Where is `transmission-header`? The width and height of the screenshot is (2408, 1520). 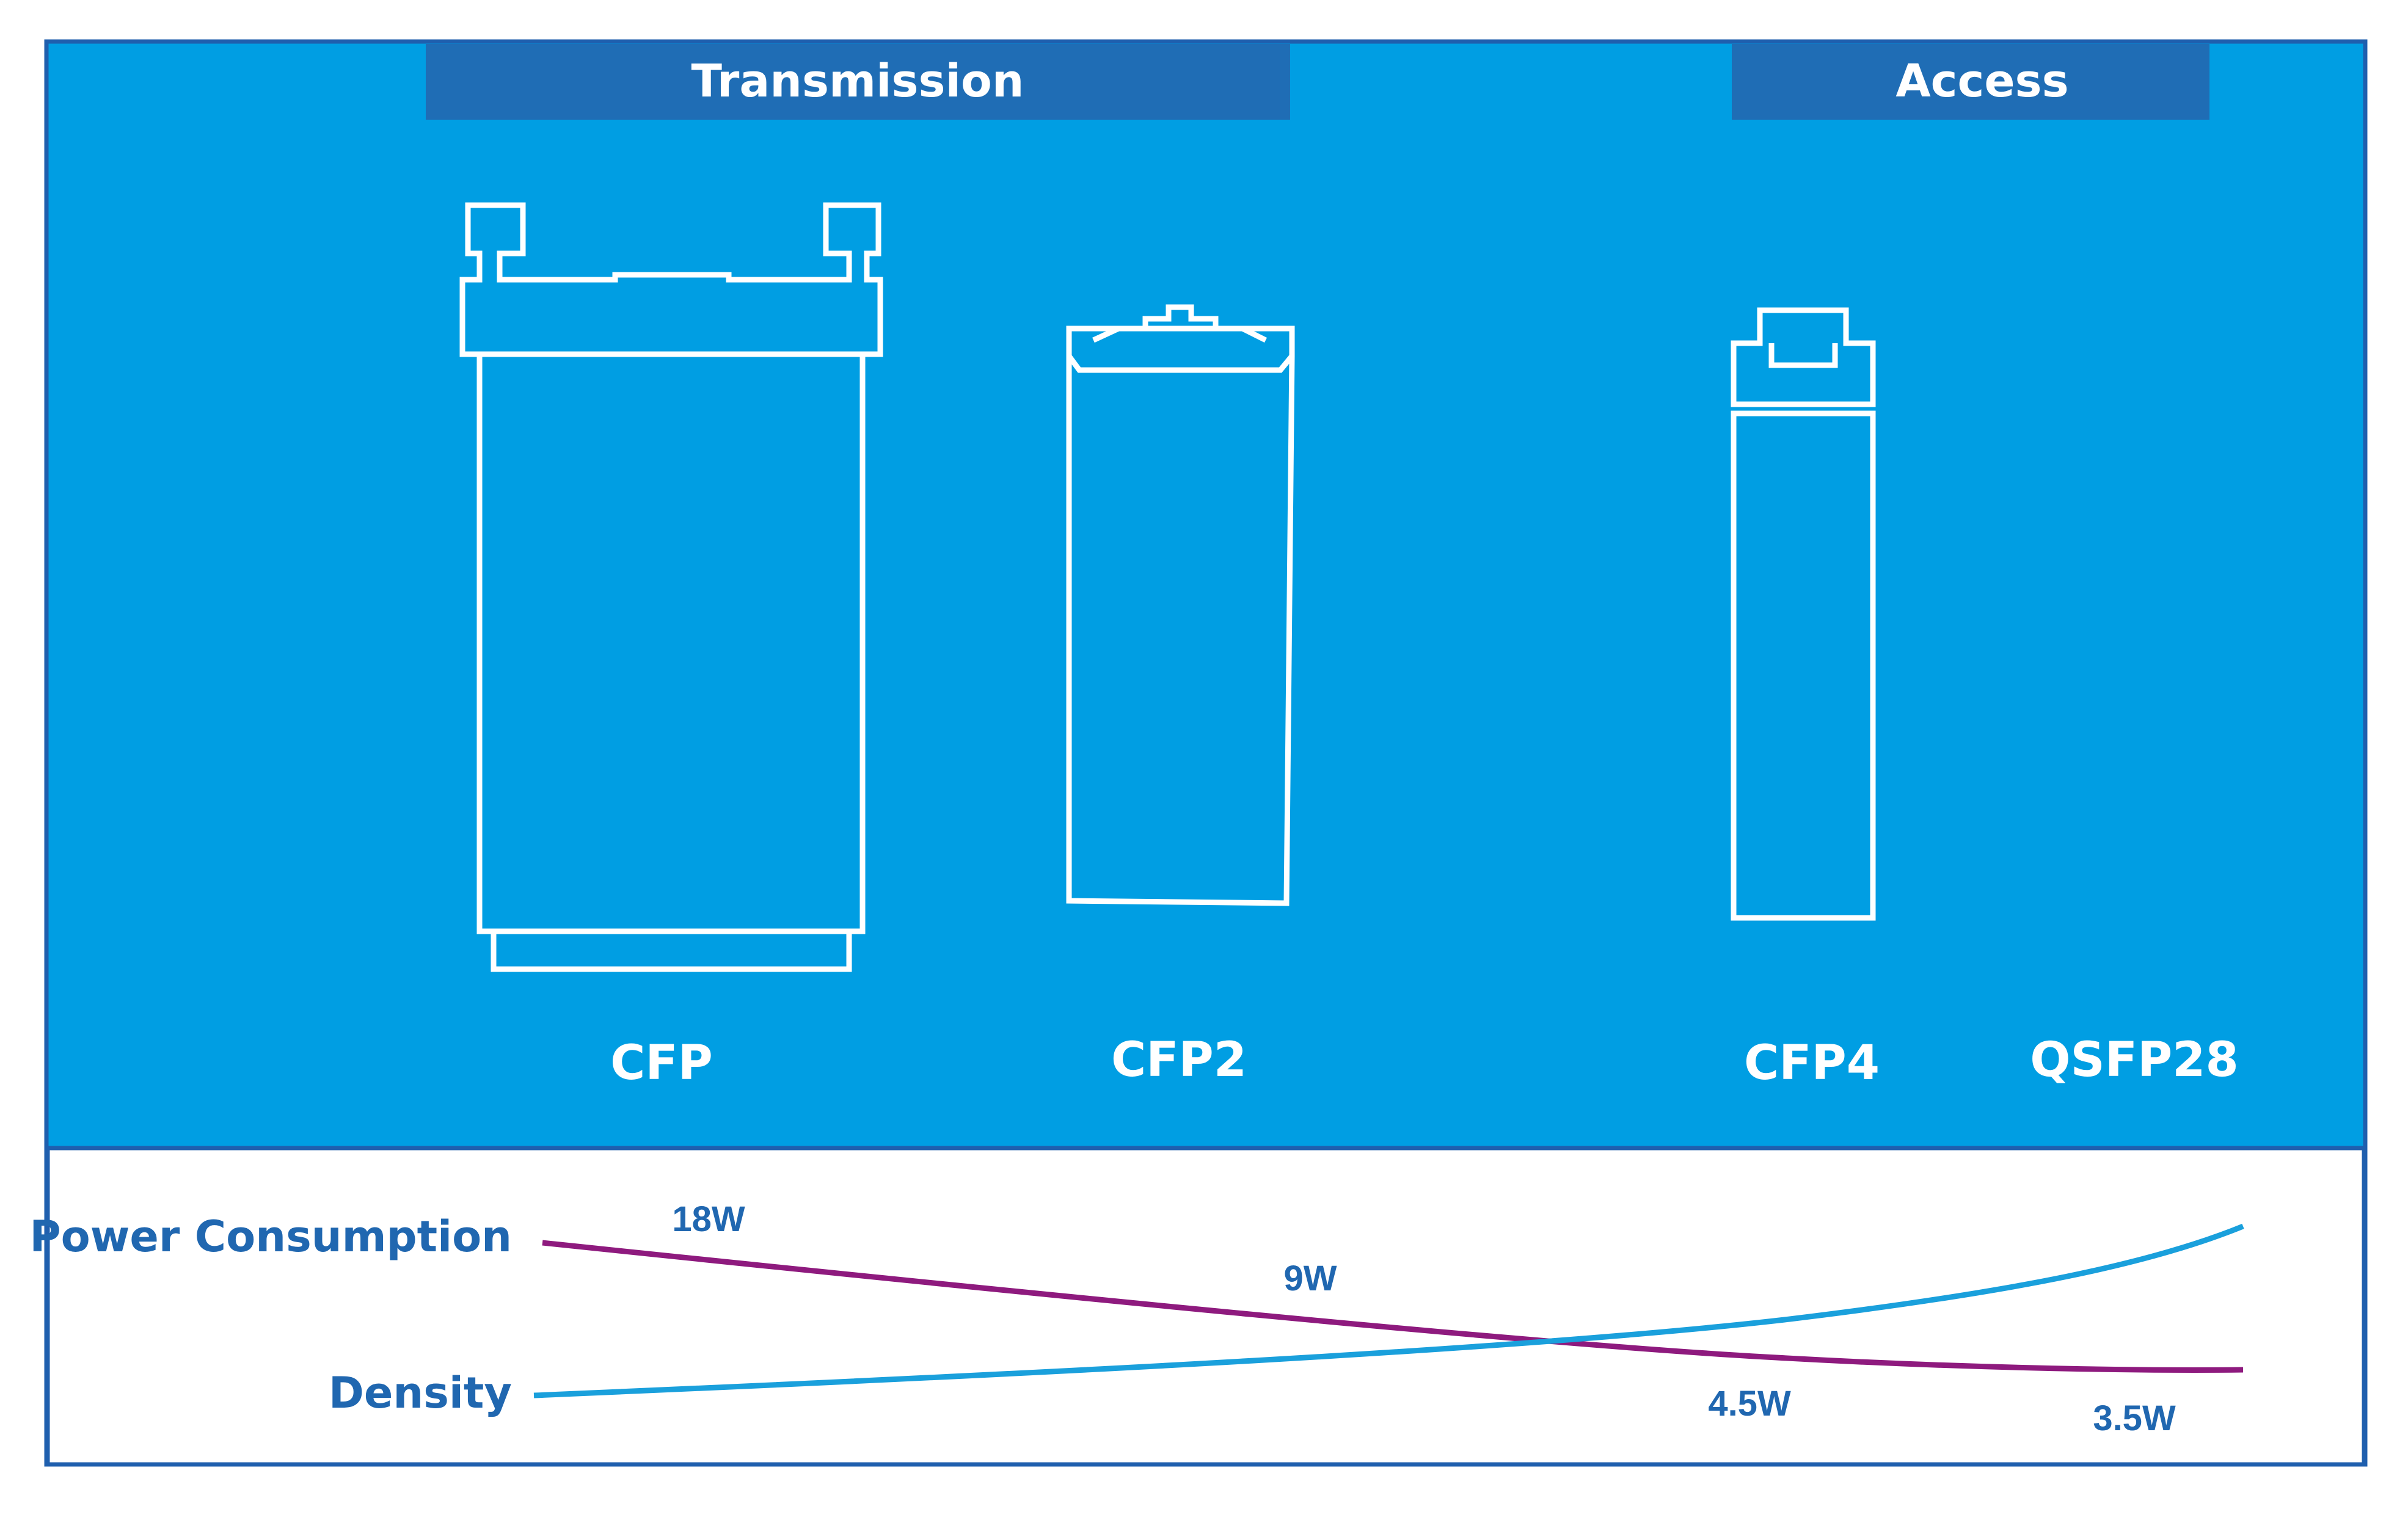 transmission-header is located at coordinates (858, 82).